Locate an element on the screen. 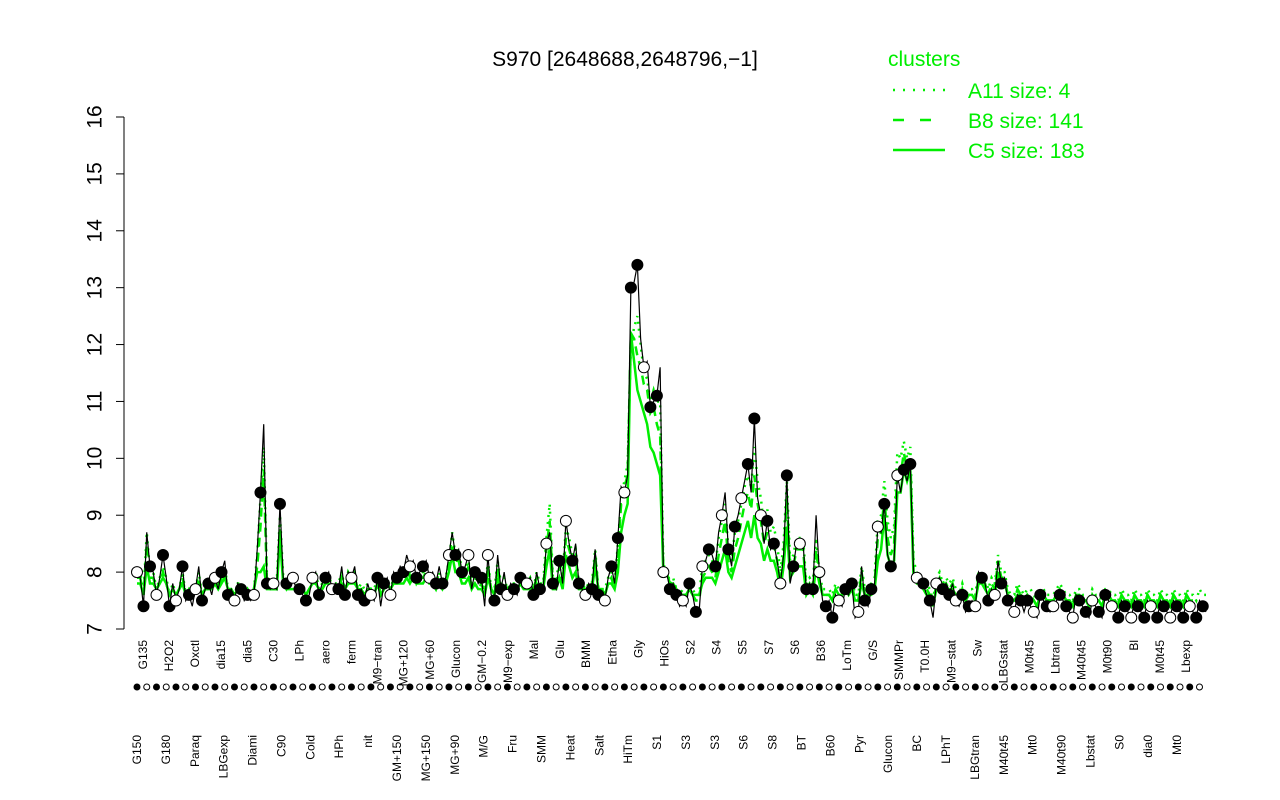 Image resolution: width=1280 pixels, height=800 pixels. x-tick-label: Oxctl is located at coordinates (195, 653).